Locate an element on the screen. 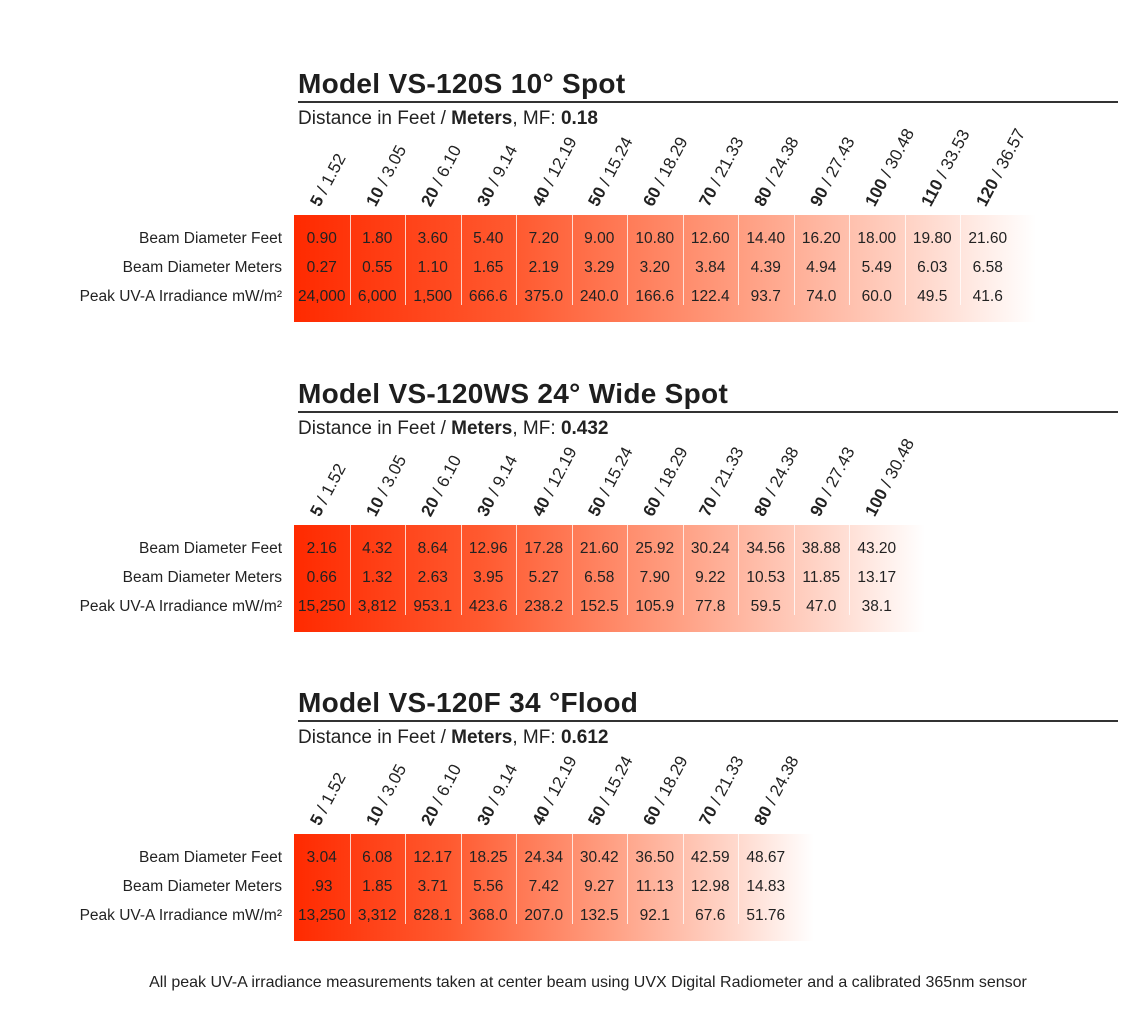 This screenshot has width=1136, height=1014. header-meters: / 36.57 is located at coordinates (1008, 153).